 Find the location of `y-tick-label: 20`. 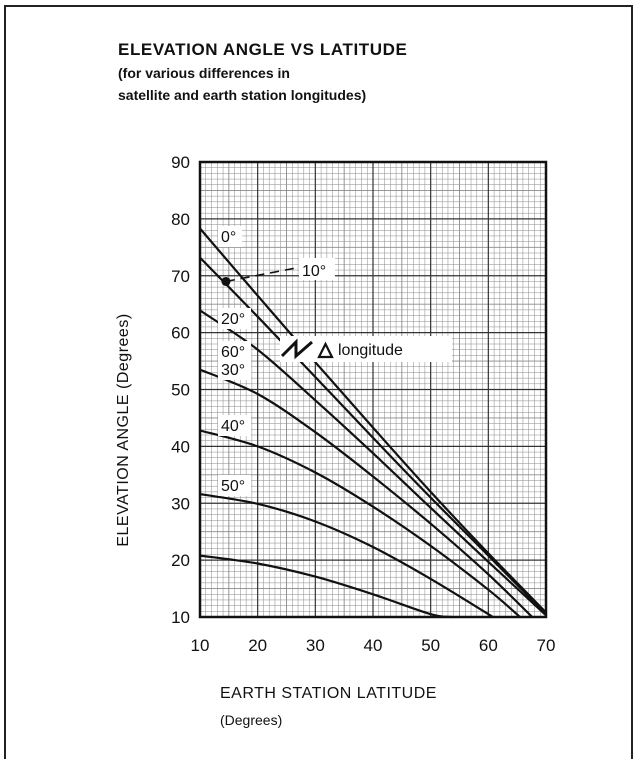

y-tick-label: 20 is located at coordinates (180, 560).